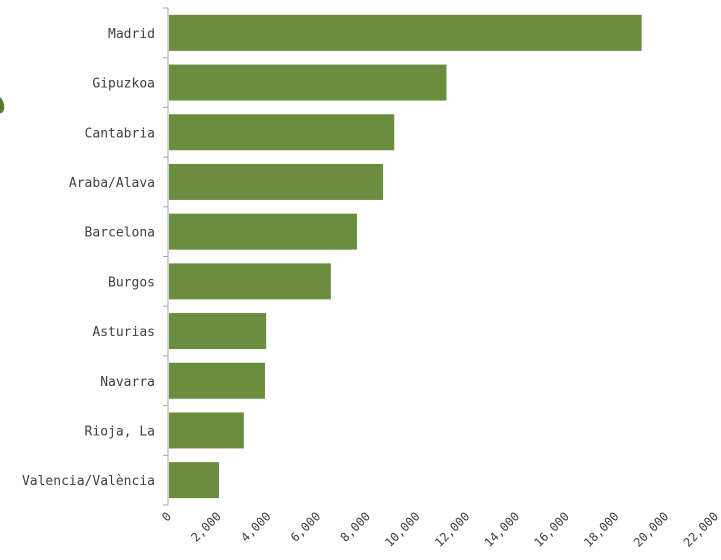 This screenshot has height=560, width=721. Describe the element at coordinates (88, 481) in the screenshot. I see `category-label-9: Valencia/València` at that location.